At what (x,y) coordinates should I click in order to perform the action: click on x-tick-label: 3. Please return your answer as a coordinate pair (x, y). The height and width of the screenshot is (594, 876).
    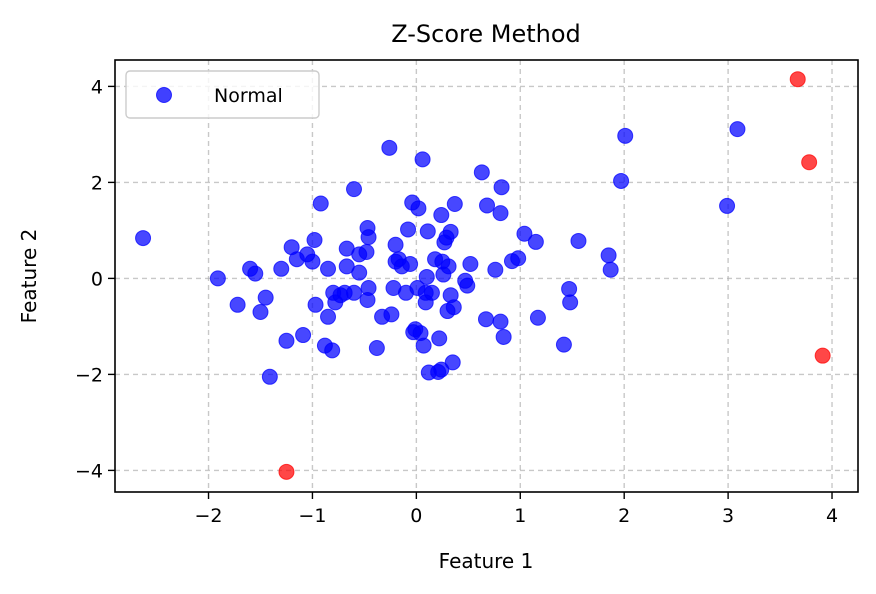
    Looking at the image, I should click on (728, 516).